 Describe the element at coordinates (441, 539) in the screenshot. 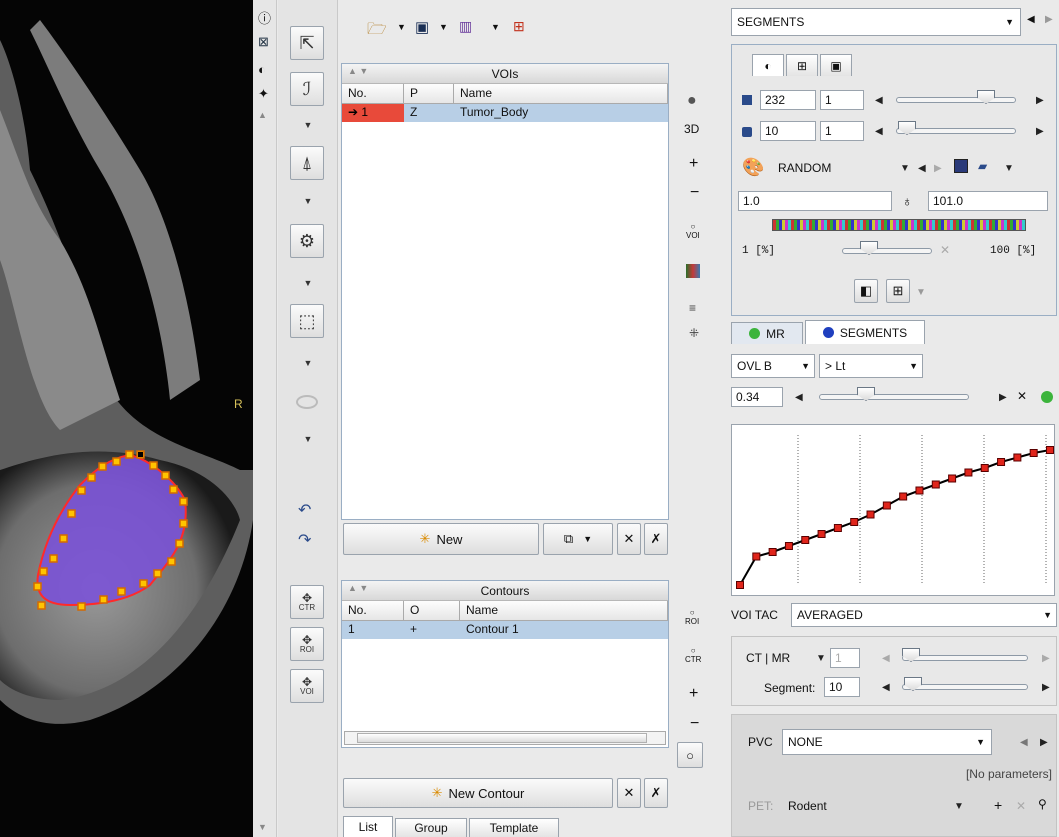

I see `new-voi-button: ✳ New` at that location.